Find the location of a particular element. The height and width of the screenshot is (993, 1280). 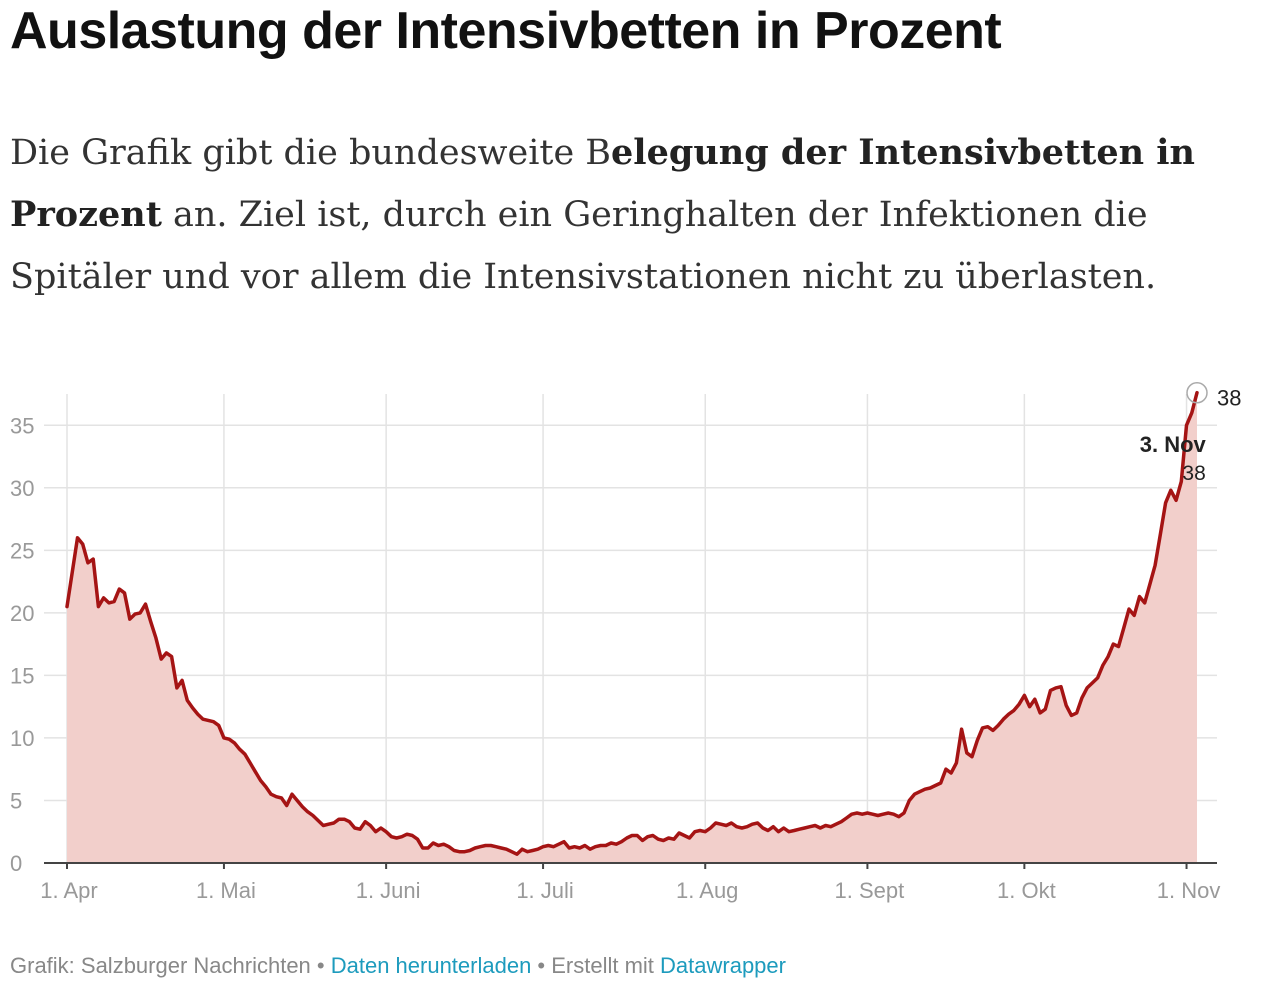

y-tick-label: 20 is located at coordinates (22, 613).